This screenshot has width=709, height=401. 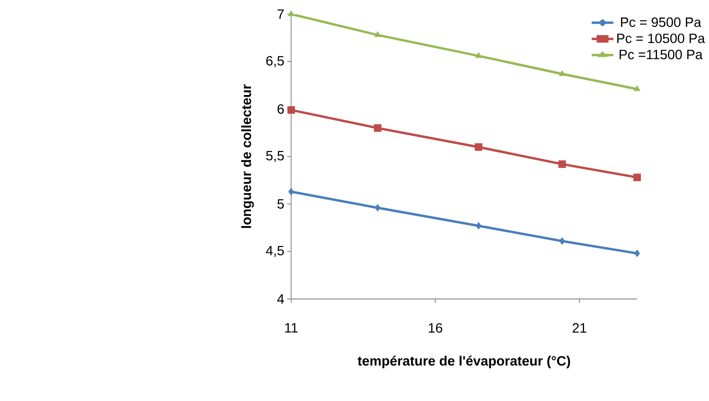 I want to click on y-tick-label: 5,5, so click(x=275, y=156).